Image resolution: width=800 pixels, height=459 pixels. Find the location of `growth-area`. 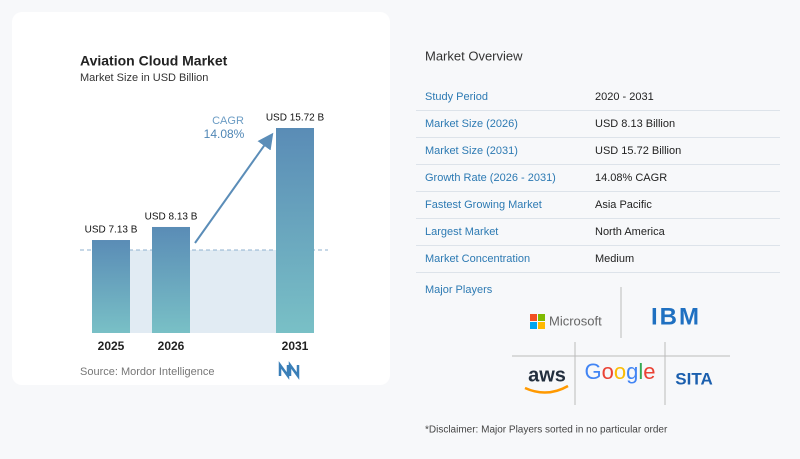

growth-area is located at coordinates (203, 291).